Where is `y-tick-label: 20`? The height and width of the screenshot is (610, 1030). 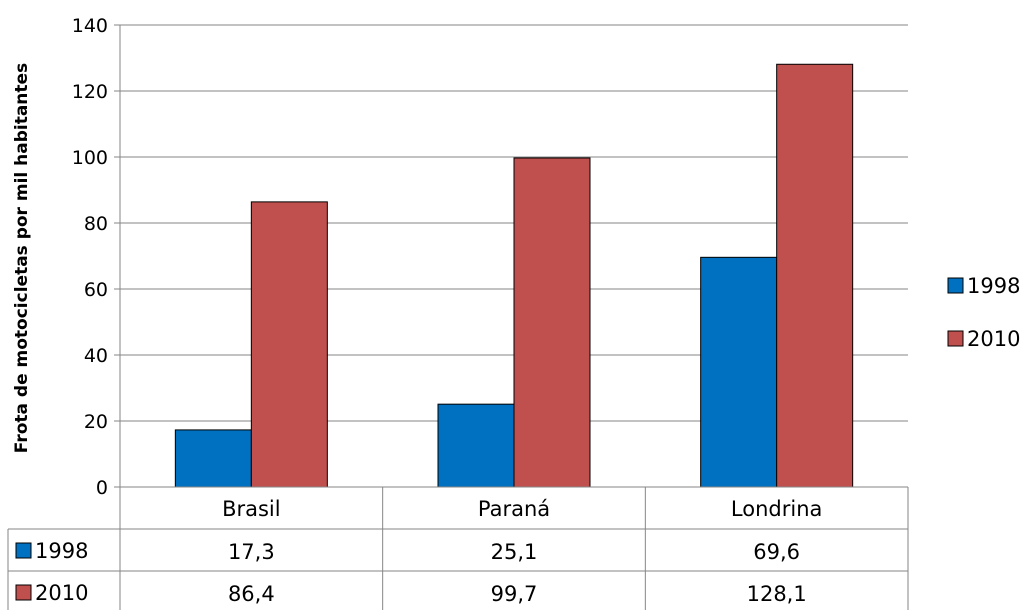
y-tick-label: 20 is located at coordinates (96, 422).